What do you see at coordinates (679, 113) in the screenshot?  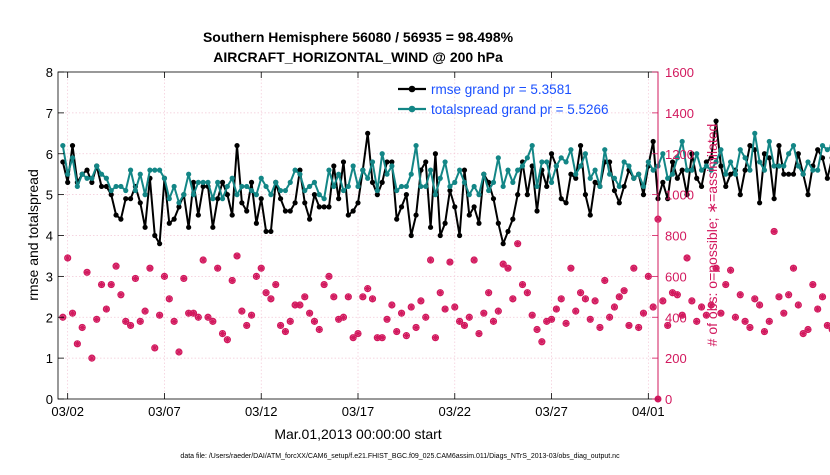 I see `y-right-tick-label: 1400` at bounding box center [679, 113].